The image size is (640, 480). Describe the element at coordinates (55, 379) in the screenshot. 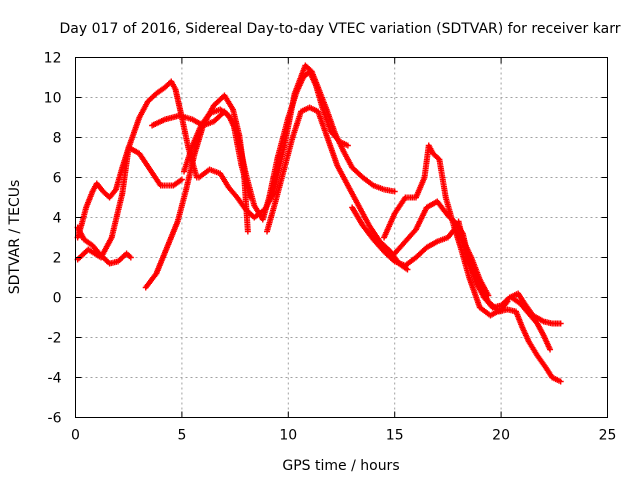

I see `y-tick-label: -4` at that location.